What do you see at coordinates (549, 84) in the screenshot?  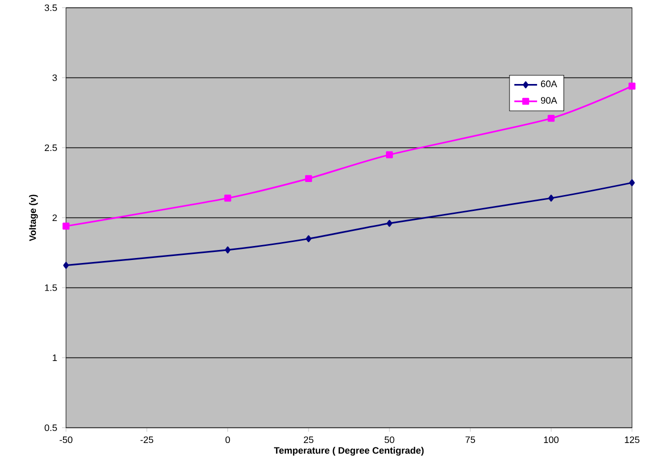 I see `legend-label: 60A` at bounding box center [549, 84].